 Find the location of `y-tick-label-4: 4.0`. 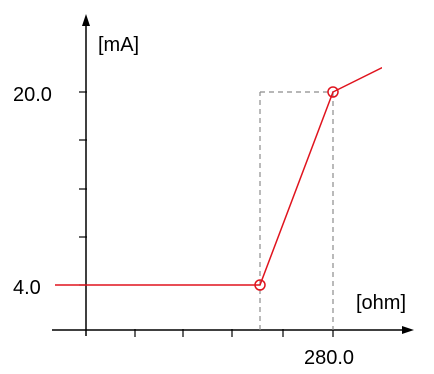

y-tick-label-4: 4.0 is located at coordinates (27, 288).